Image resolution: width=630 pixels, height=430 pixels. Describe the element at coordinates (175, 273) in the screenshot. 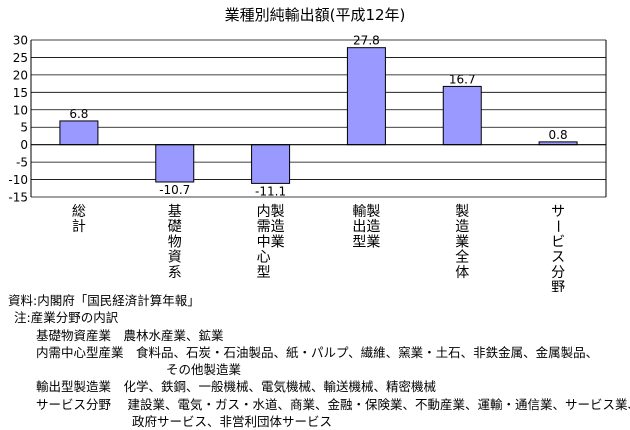

I see `category-label-char: 系` at that location.